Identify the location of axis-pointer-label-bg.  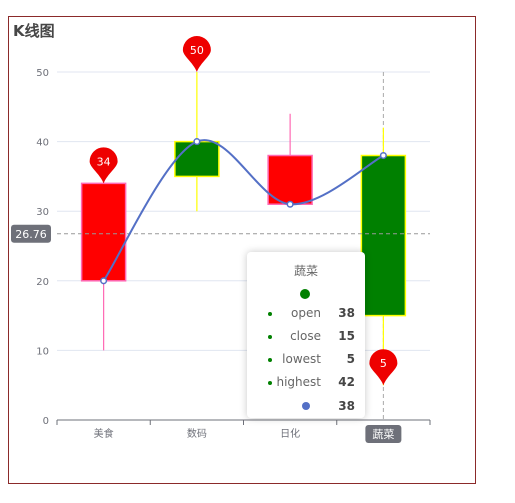
(383, 434).